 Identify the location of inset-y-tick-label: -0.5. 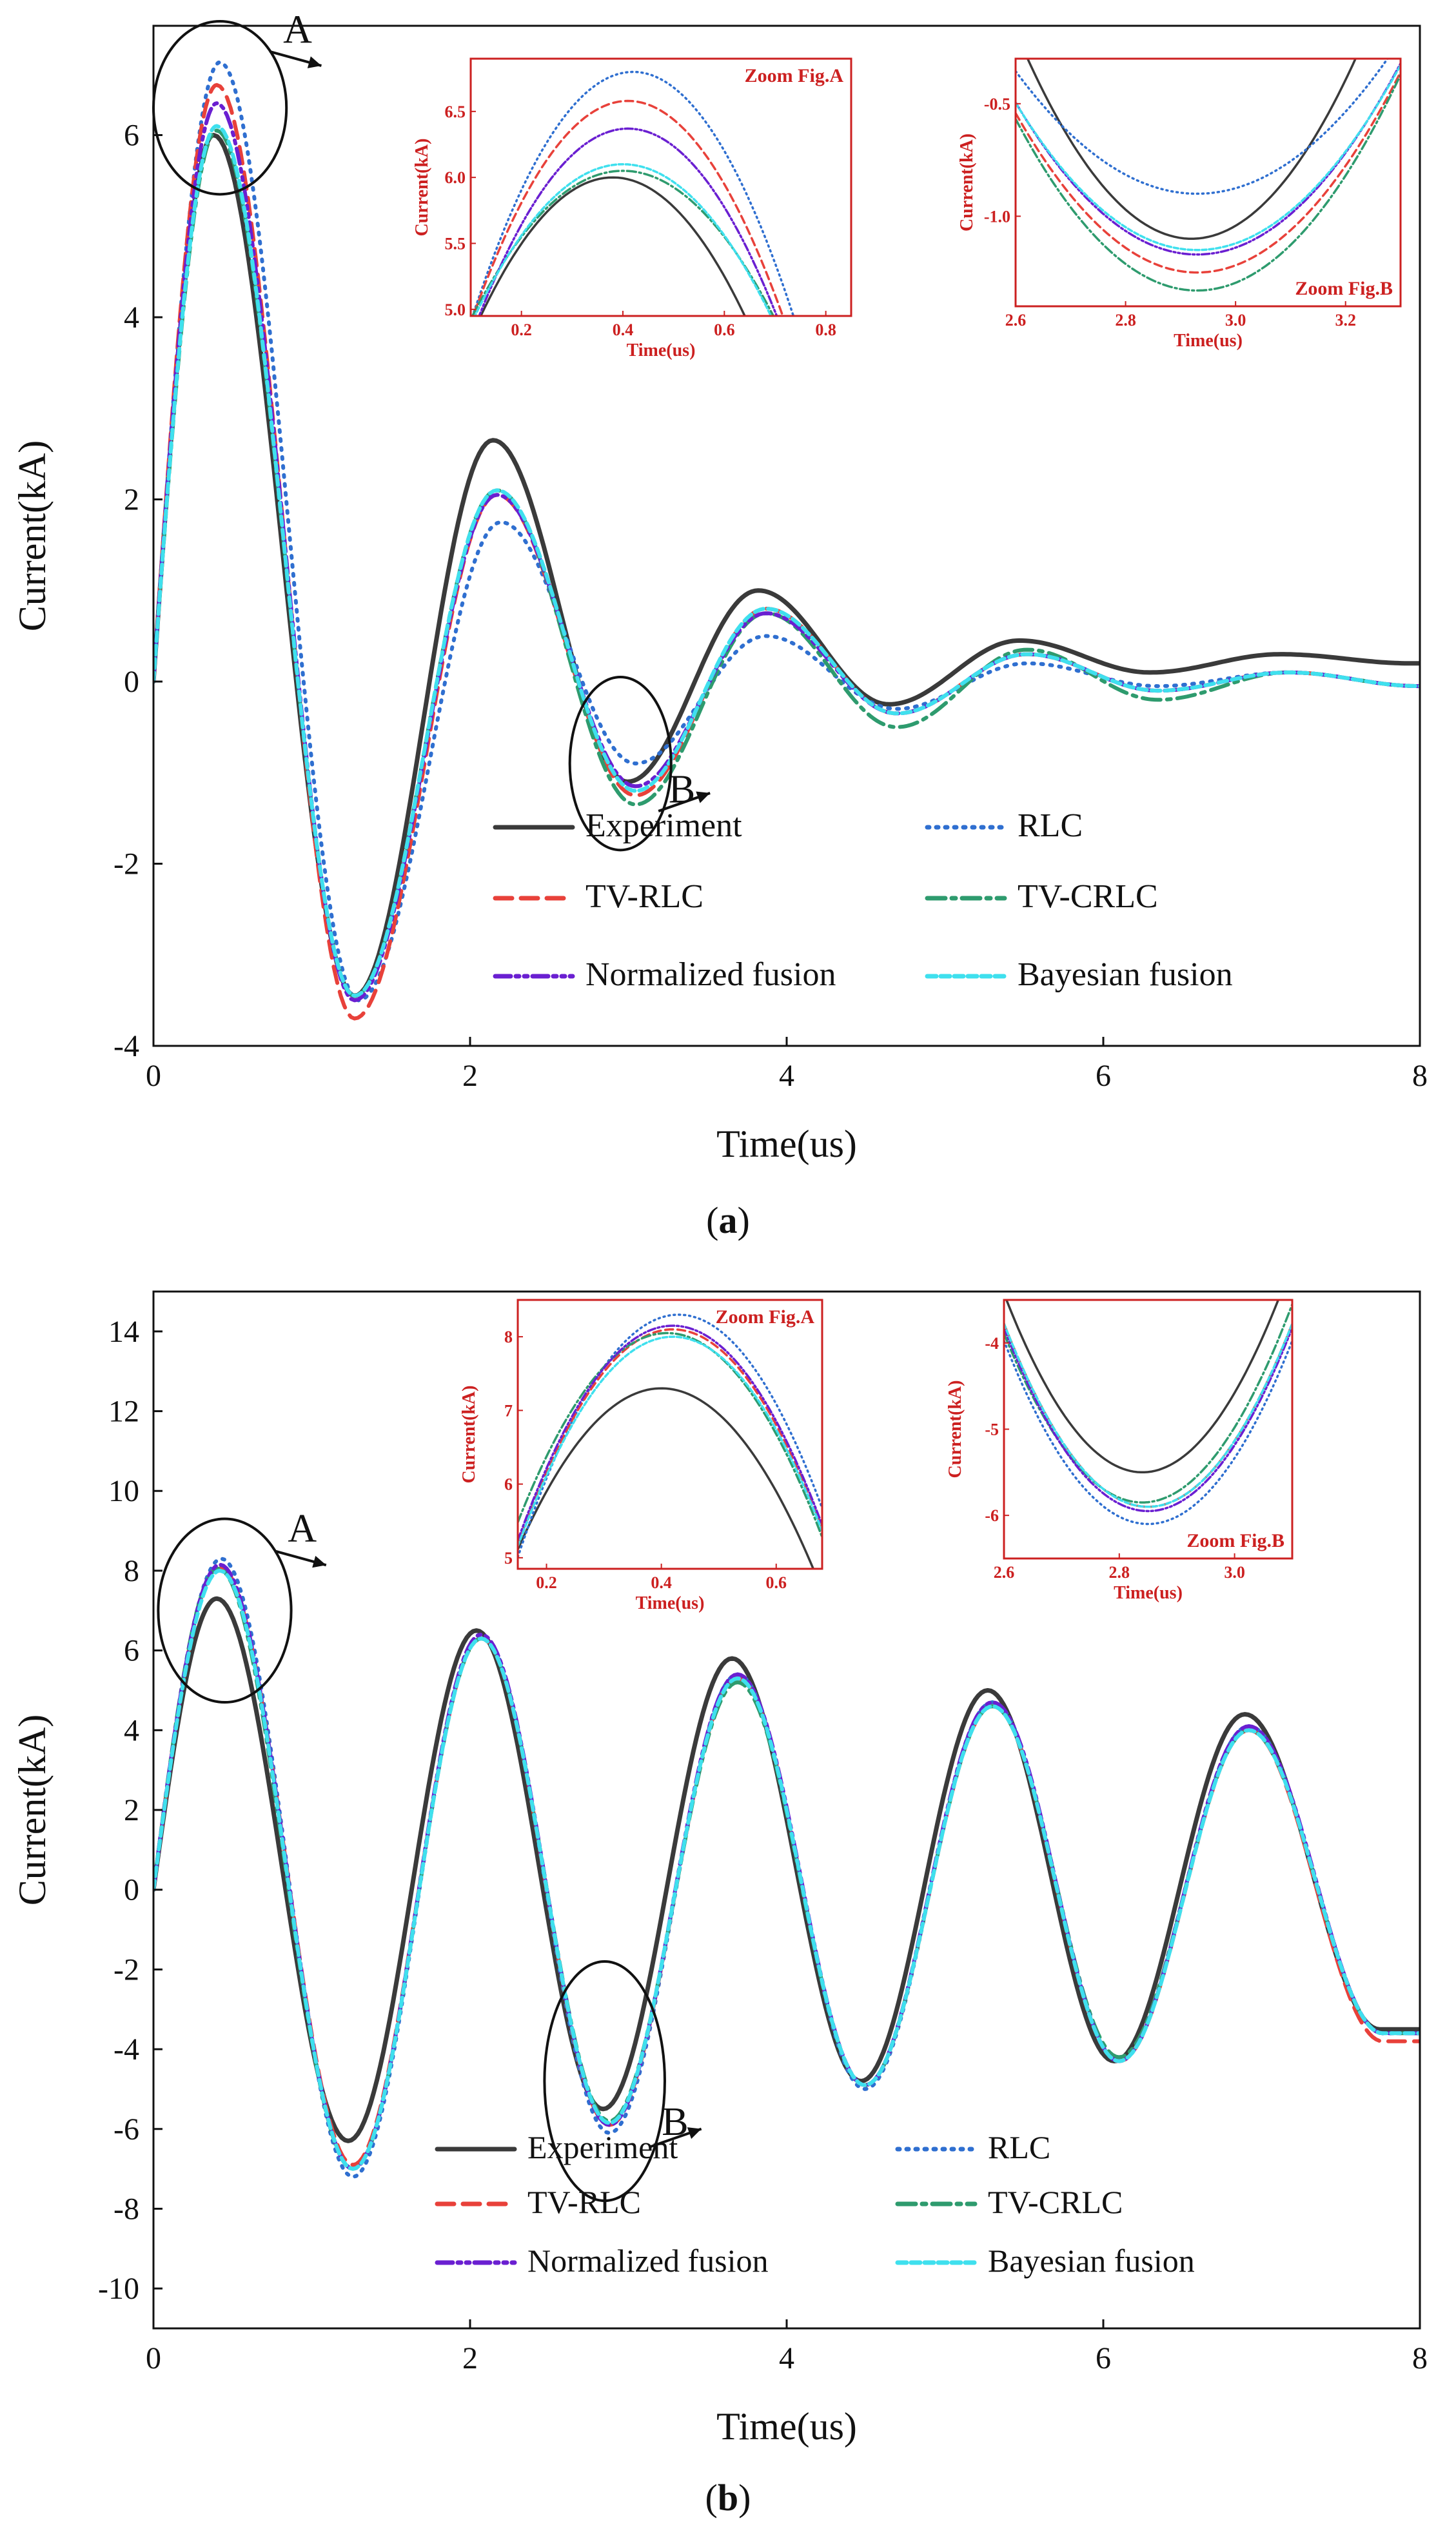
(997, 104).